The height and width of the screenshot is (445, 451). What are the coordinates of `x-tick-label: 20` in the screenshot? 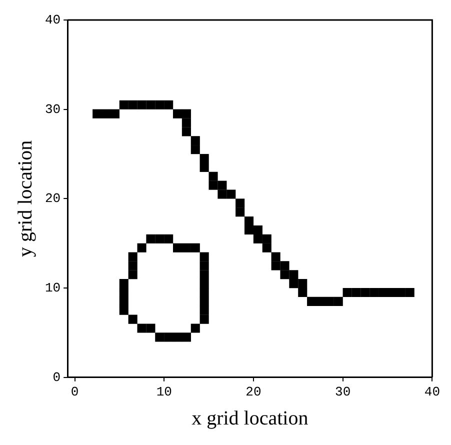 It's located at (254, 392).